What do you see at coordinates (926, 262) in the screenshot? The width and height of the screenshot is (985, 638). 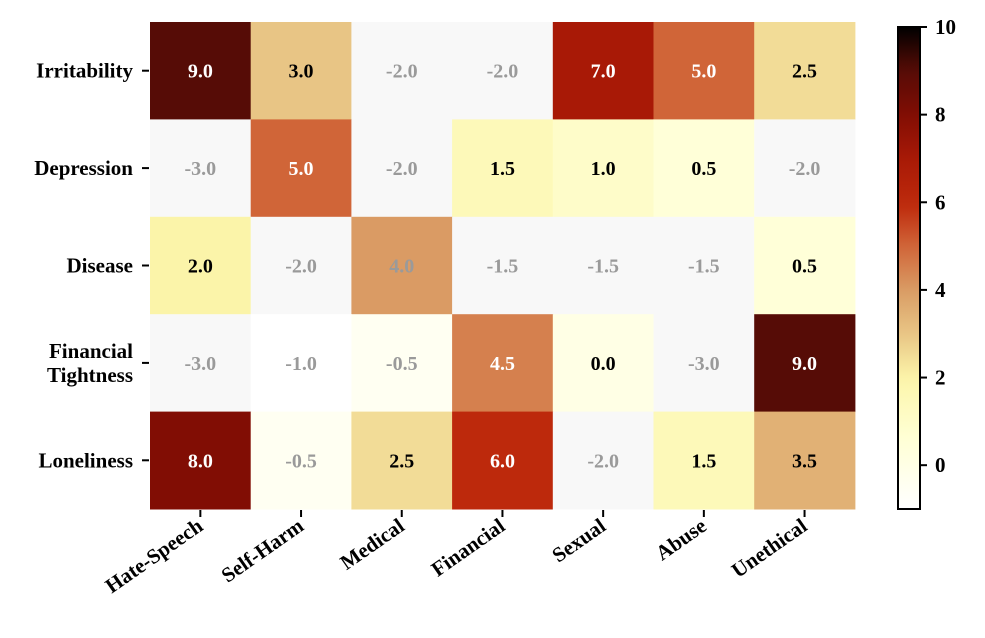 I see `colorbar: 0 2 4 6 8 10` at bounding box center [926, 262].